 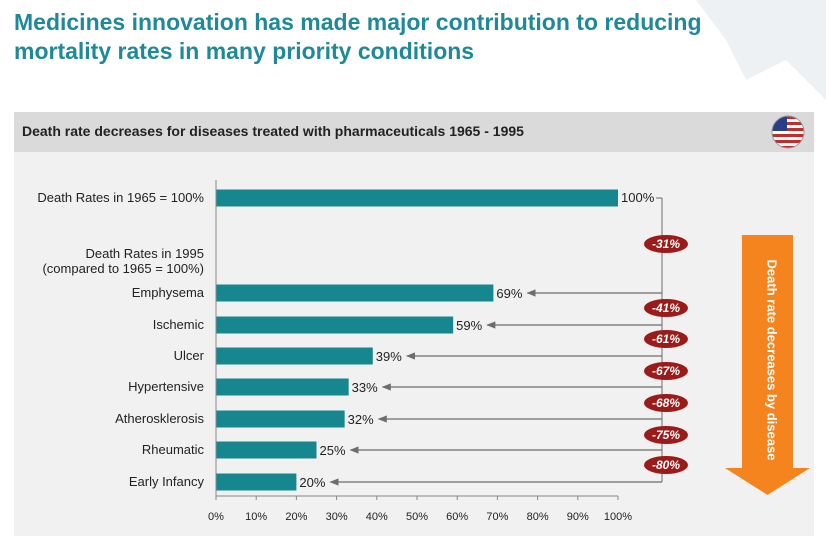 I want to click on down-arrow-icon, so click(x=767, y=365).